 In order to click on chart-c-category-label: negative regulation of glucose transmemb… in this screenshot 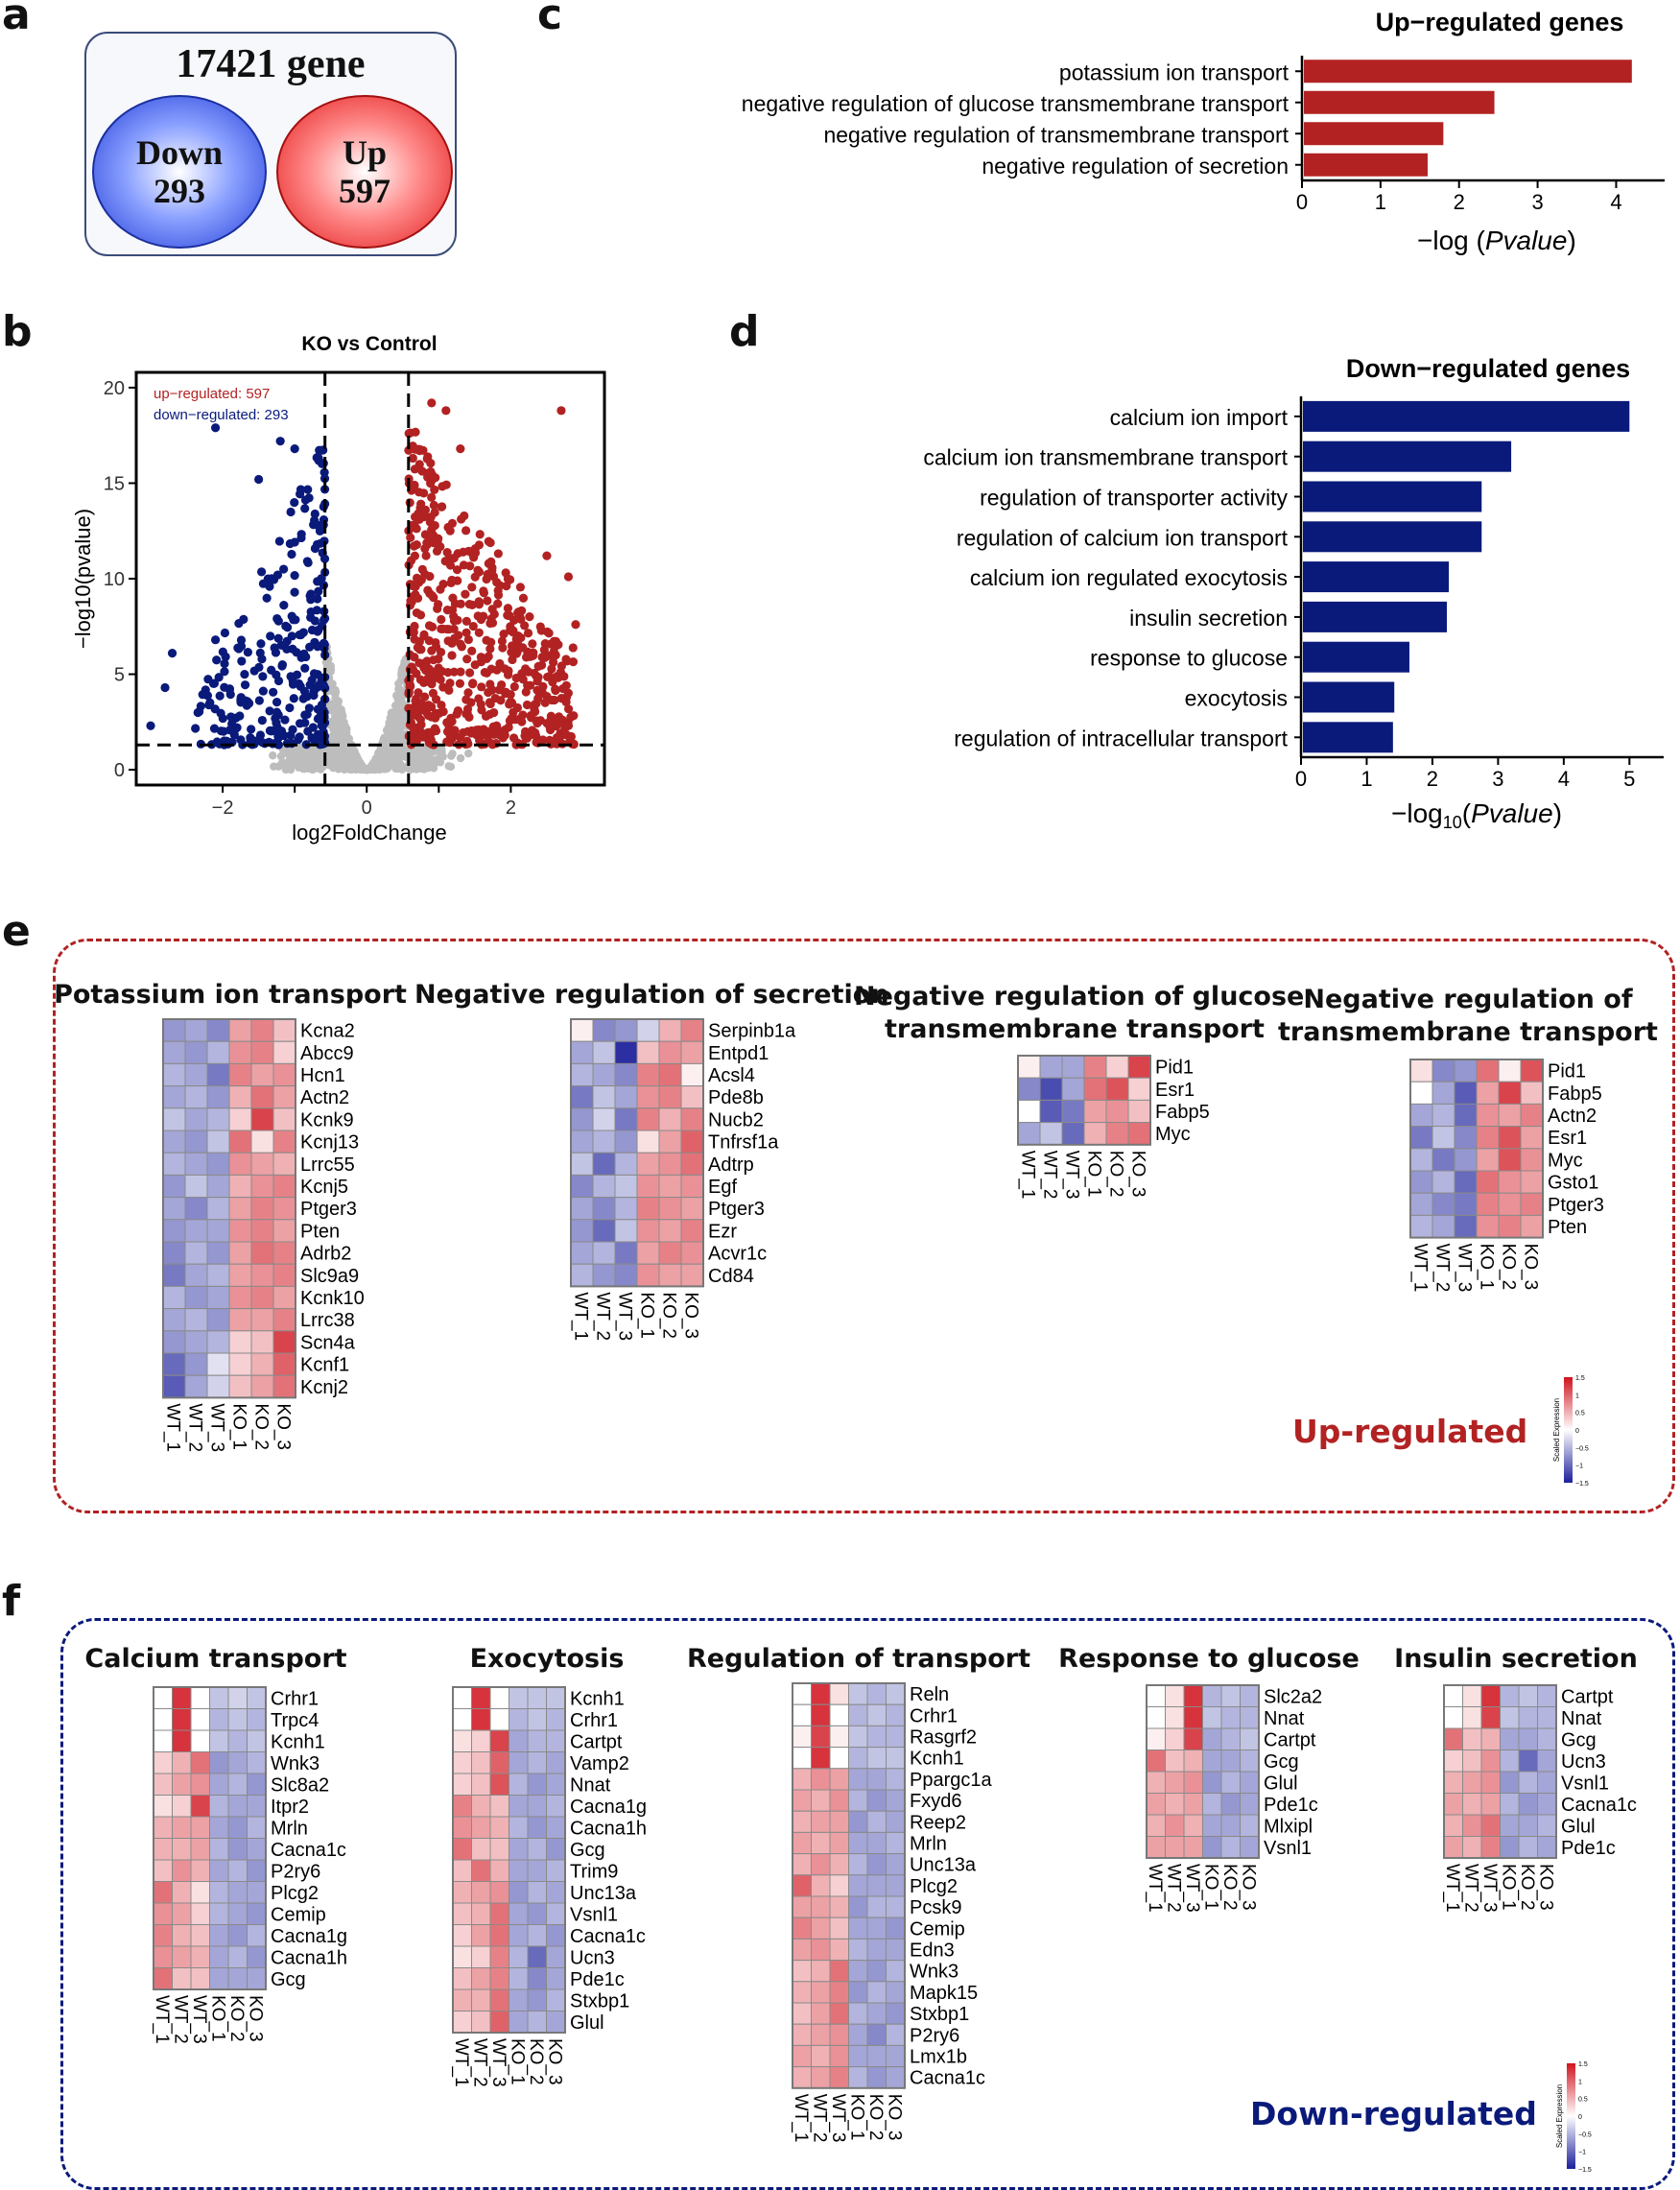, I will do `click(1016, 103)`.